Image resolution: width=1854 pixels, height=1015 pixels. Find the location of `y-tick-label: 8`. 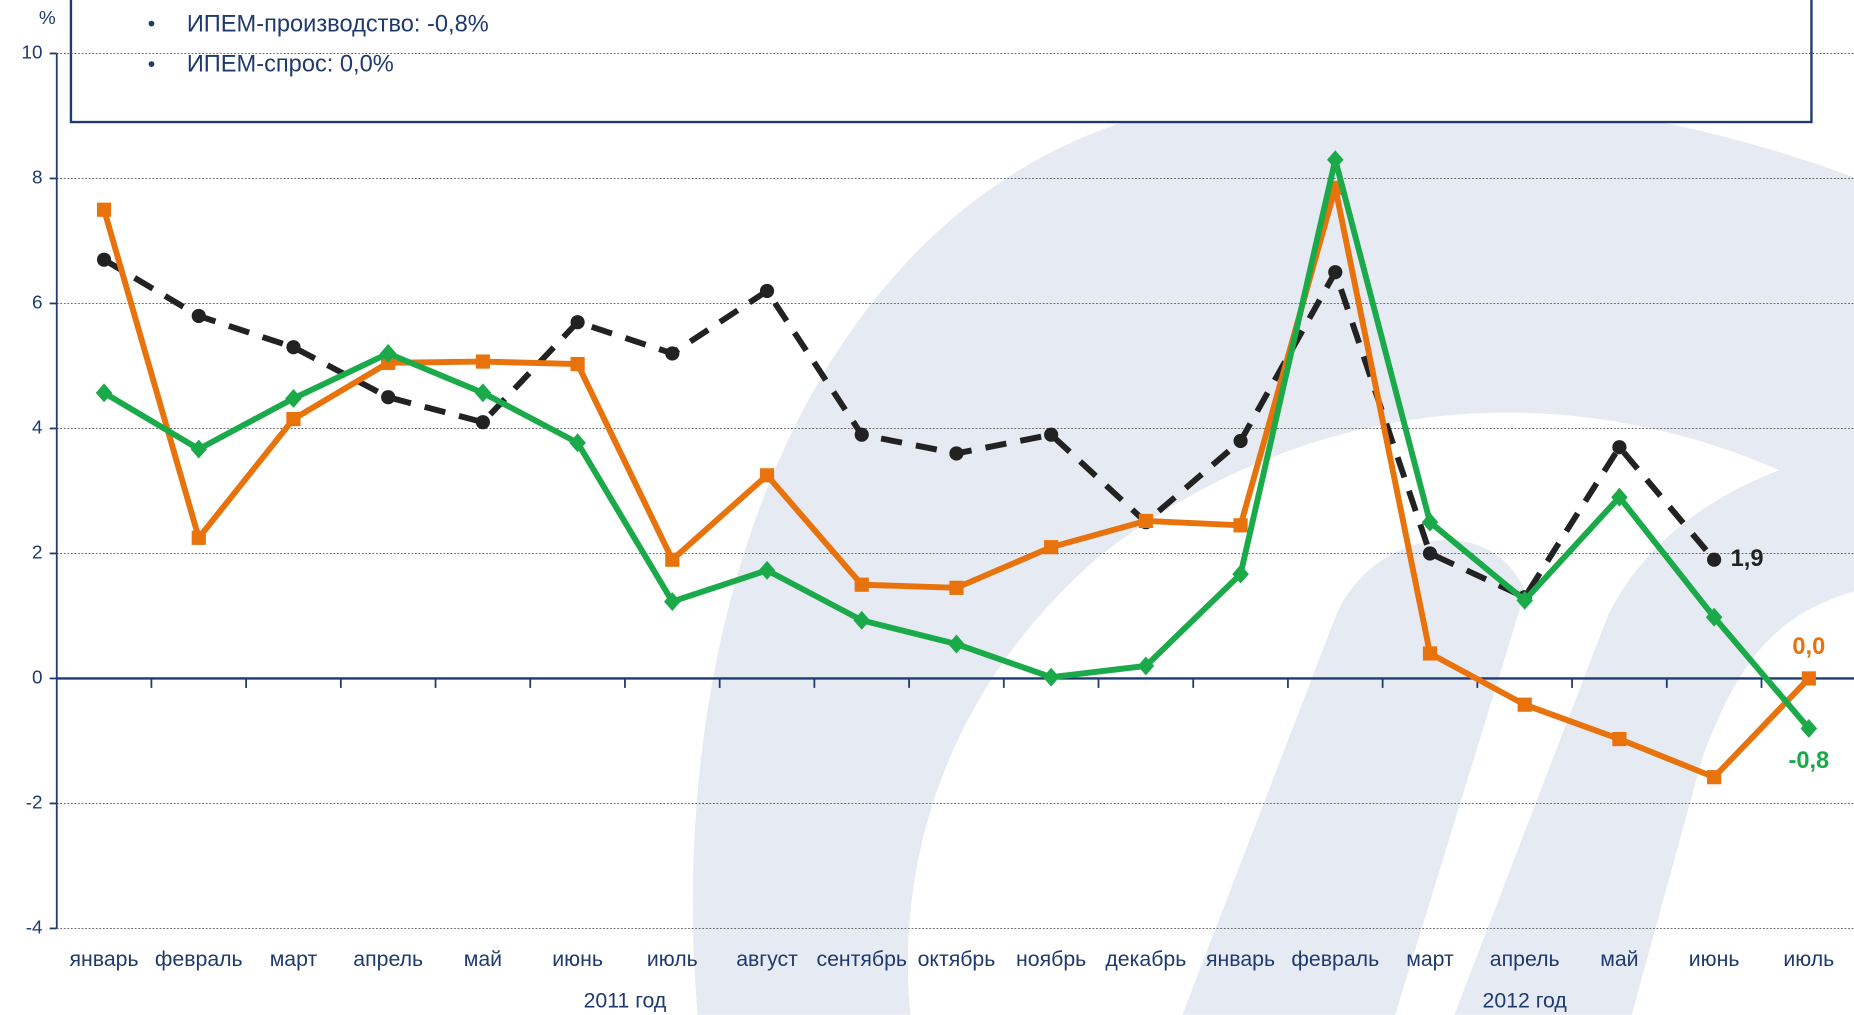

y-tick-label: 8 is located at coordinates (37, 177).